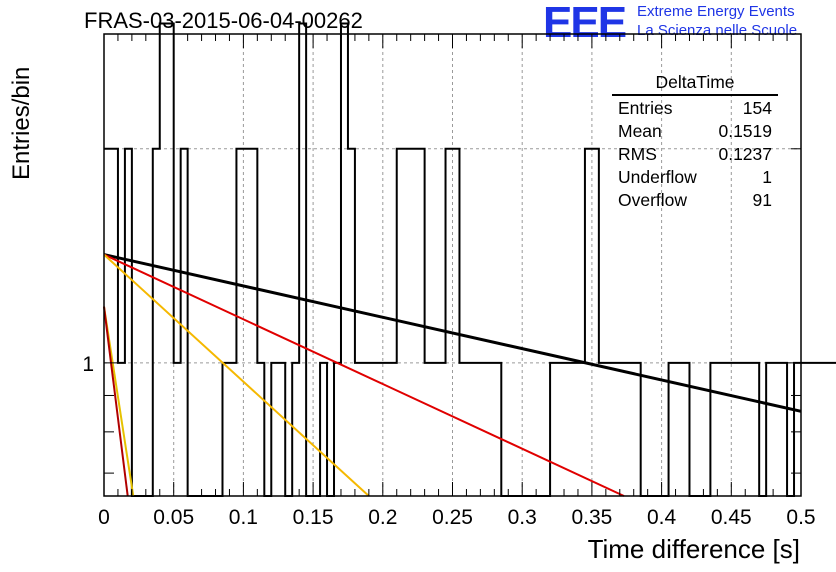  I want to click on x-tick-label: 0.45, so click(731, 517).